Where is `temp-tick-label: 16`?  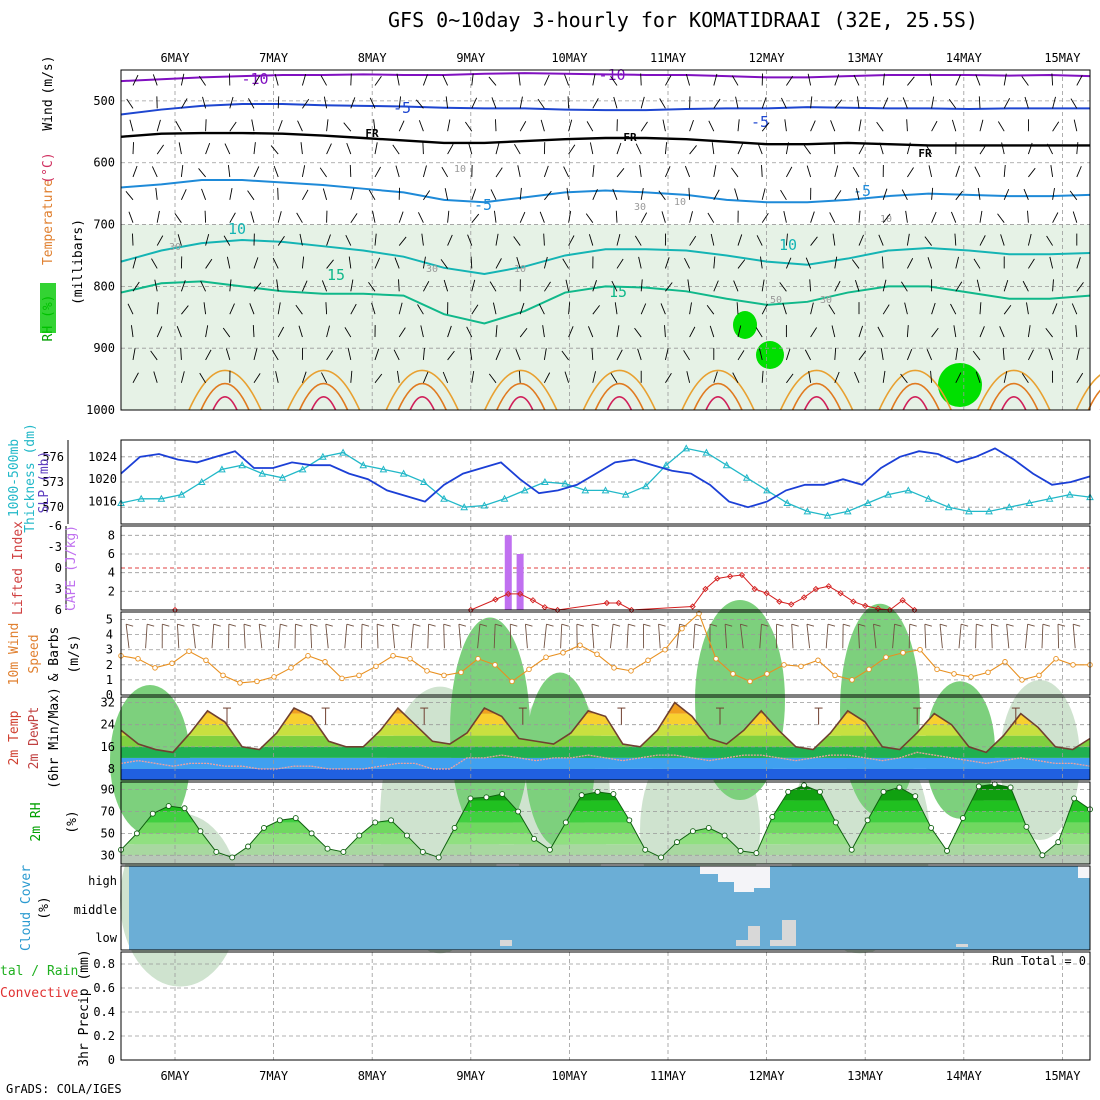
temp-tick-label: 16 is located at coordinates (108, 747).